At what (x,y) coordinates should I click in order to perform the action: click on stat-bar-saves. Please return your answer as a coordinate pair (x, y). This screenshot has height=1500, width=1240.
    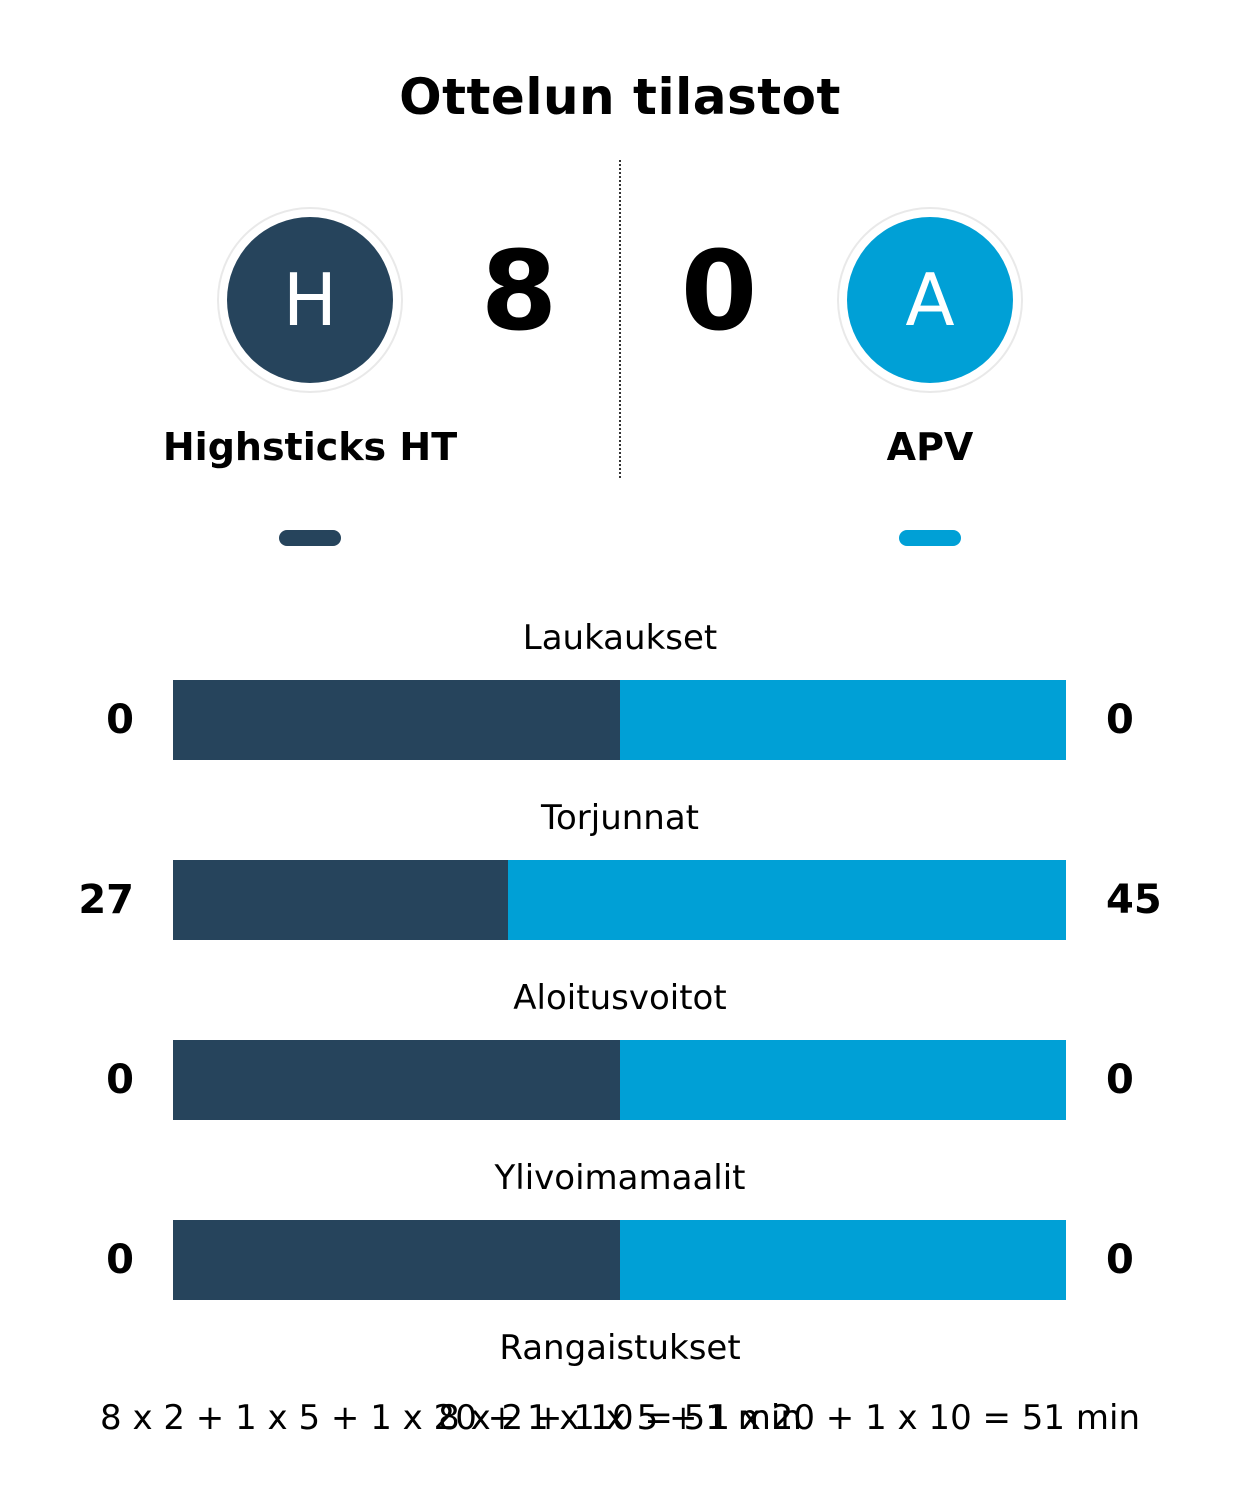
    Looking at the image, I should click on (619, 900).